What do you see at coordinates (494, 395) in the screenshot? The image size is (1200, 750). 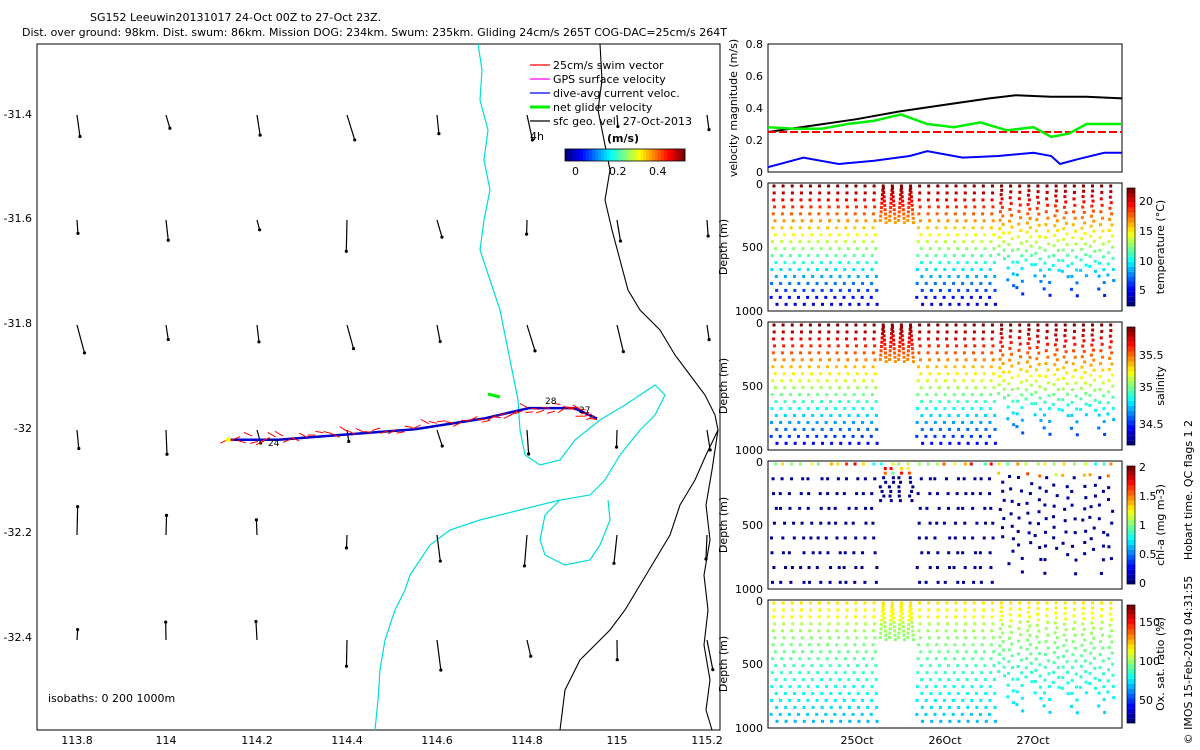 I see `net-velocity-mark` at bounding box center [494, 395].